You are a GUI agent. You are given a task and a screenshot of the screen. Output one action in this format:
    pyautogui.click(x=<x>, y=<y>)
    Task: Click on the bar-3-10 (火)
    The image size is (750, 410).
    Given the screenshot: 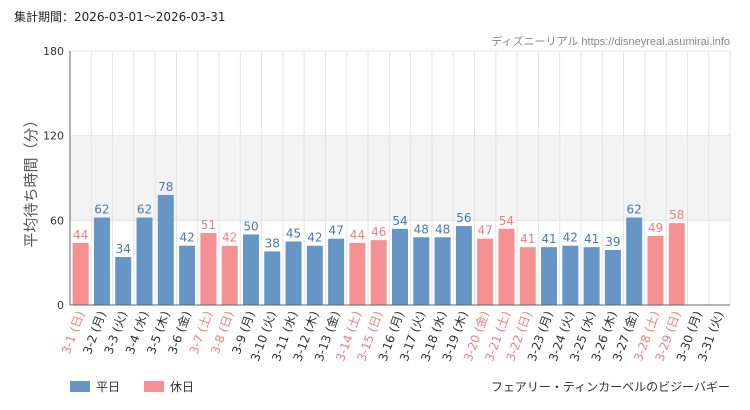 What is the action you would take?
    pyautogui.click(x=272, y=278)
    